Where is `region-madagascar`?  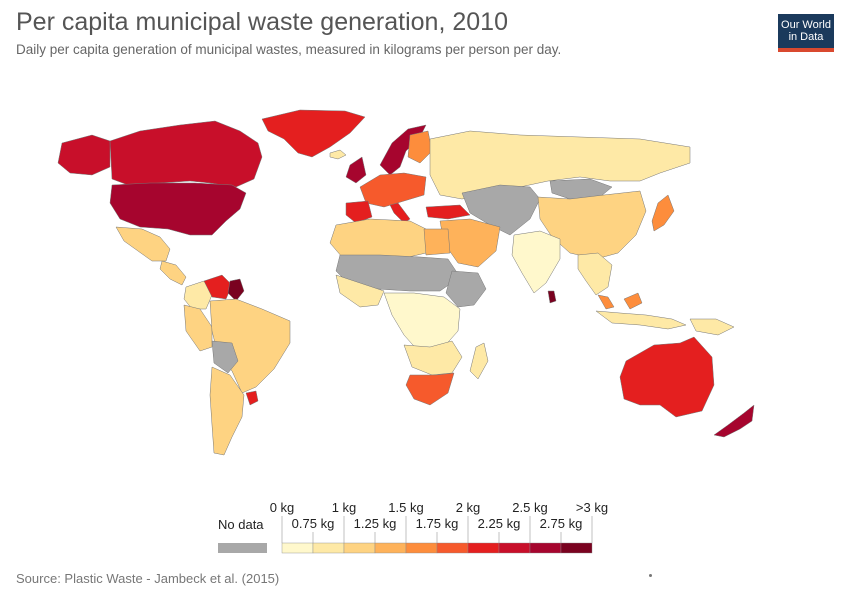
region-madagascar is located at coordinates (479, 361).